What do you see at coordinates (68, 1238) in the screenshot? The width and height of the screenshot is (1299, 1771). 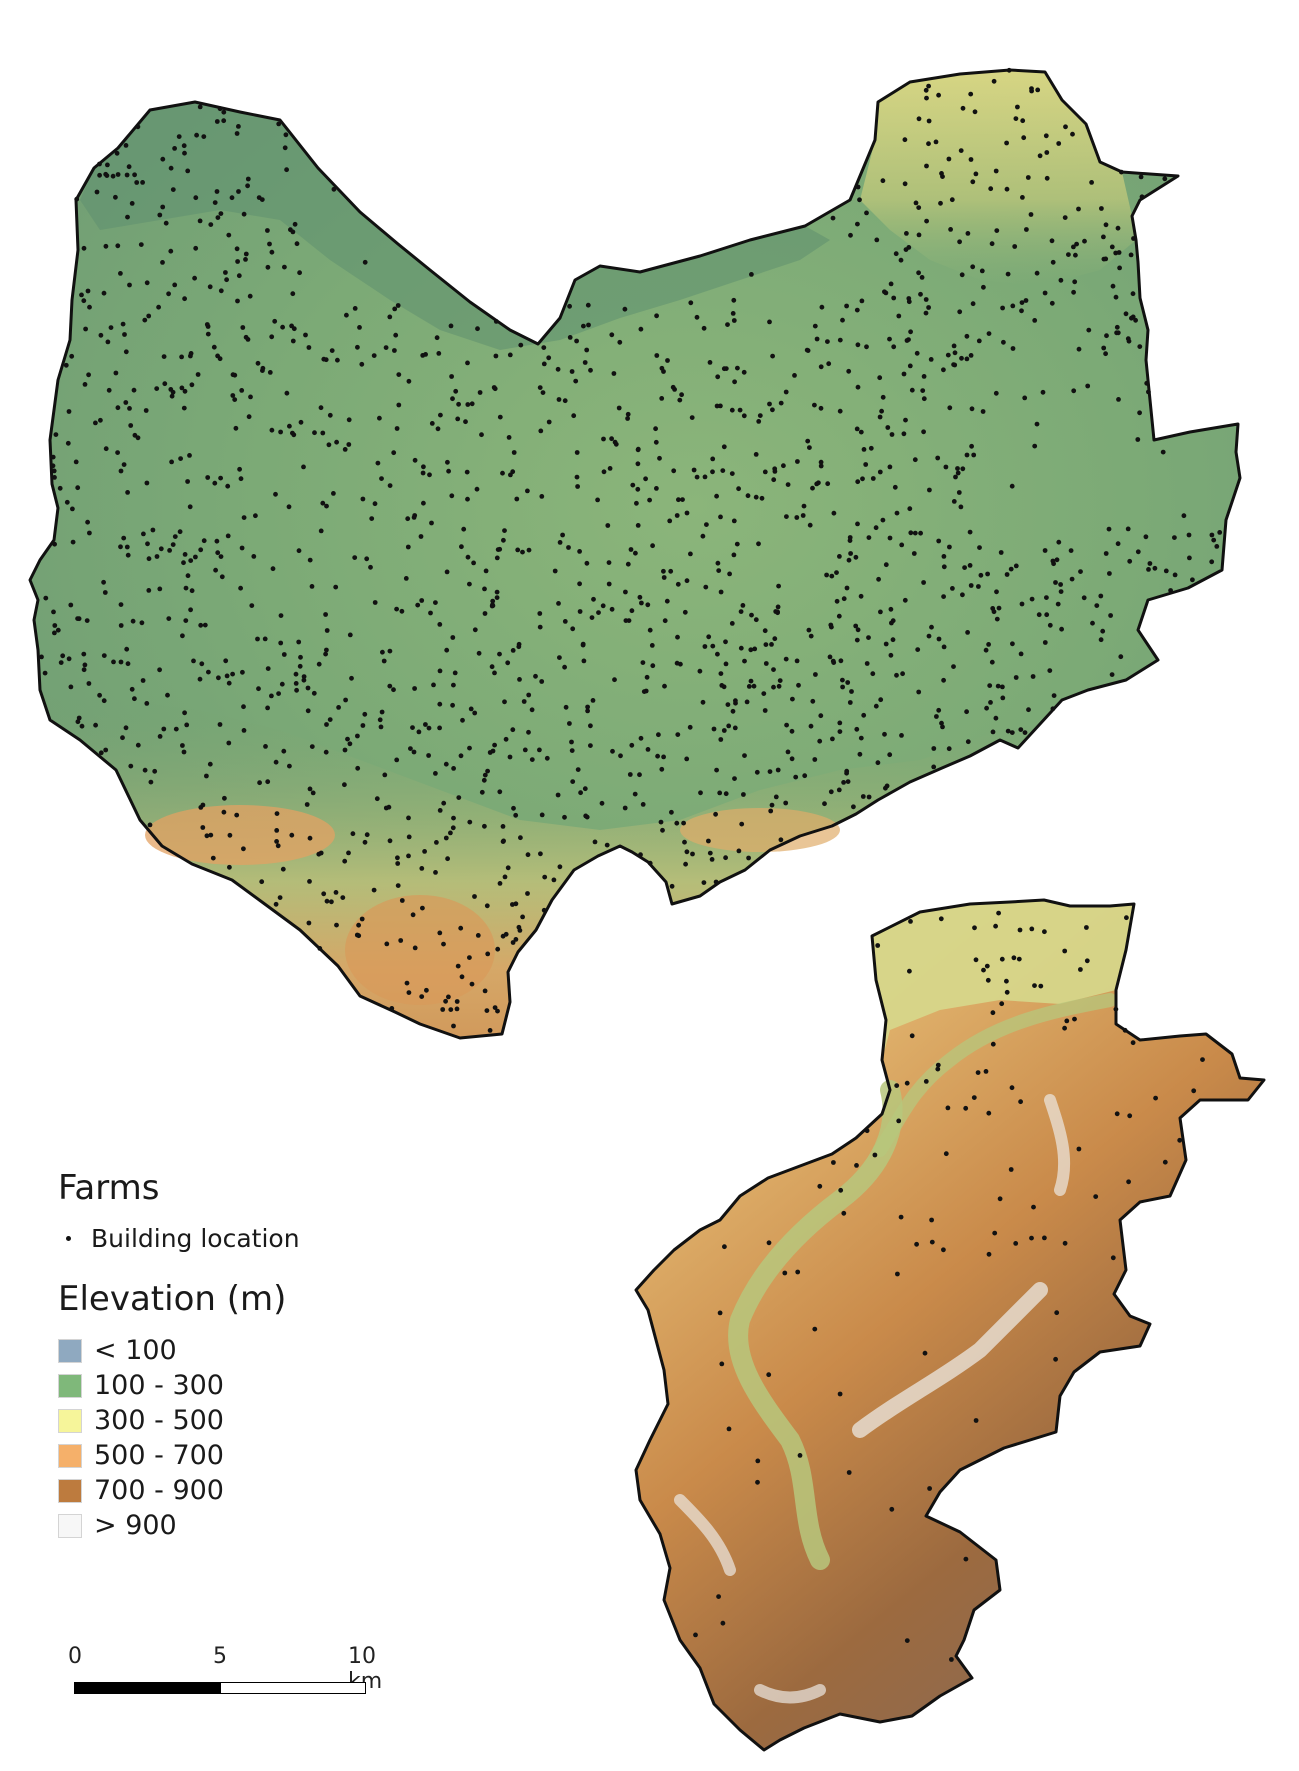 I see `building-location-dot-icon` at bounding box center [68, 1238].